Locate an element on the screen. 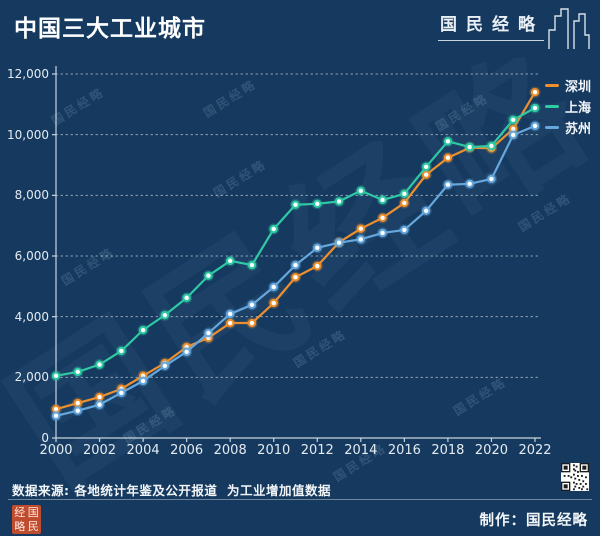  x-axis-tick-label: 2012 is located at coordinates (317, 450).